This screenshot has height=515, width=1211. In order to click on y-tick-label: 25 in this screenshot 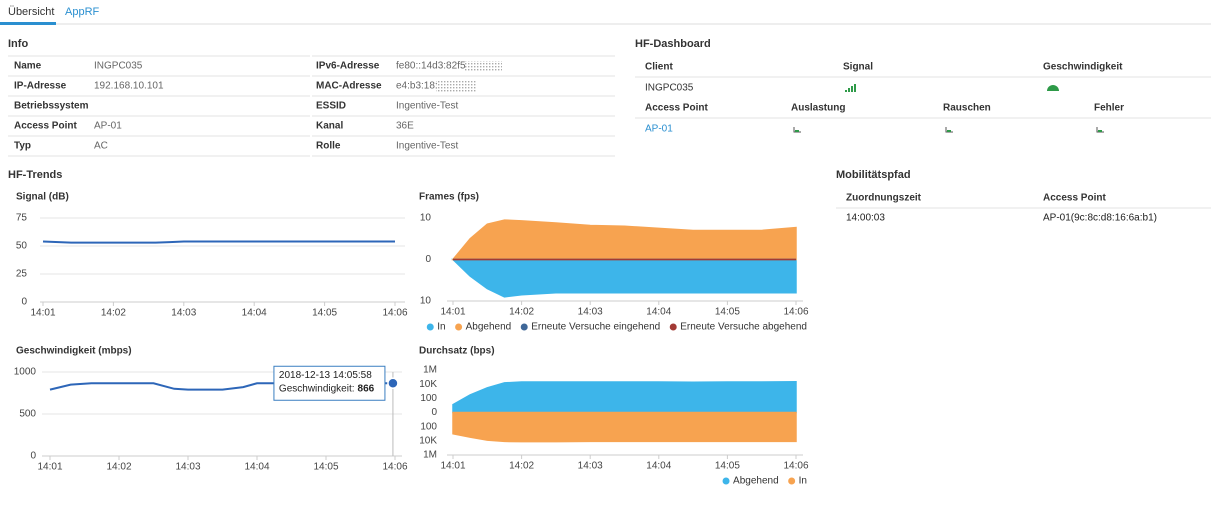, I will do `click(22, 274)`.